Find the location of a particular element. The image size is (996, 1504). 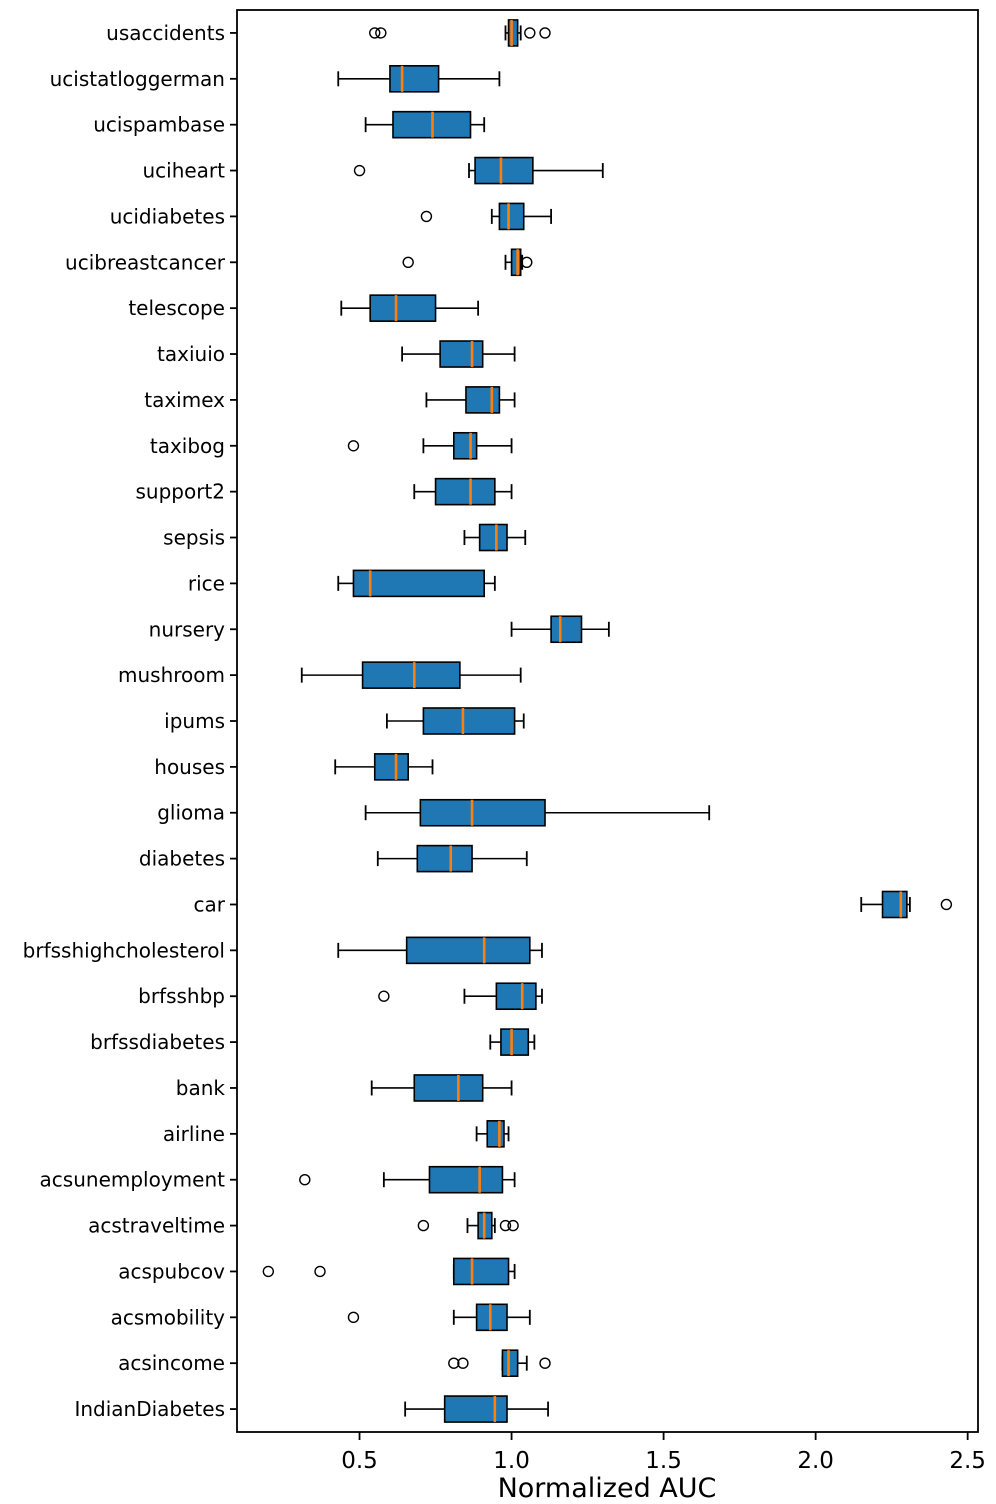

y-tick-label: acsmobility is located at coordinates (168, 1317).